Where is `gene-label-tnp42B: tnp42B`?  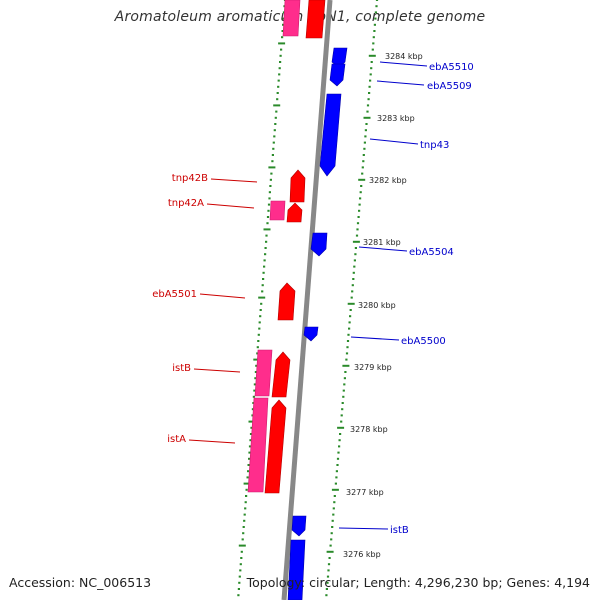
gene-label-tnp42B: tnp42B is located at coordinates (190, 178).